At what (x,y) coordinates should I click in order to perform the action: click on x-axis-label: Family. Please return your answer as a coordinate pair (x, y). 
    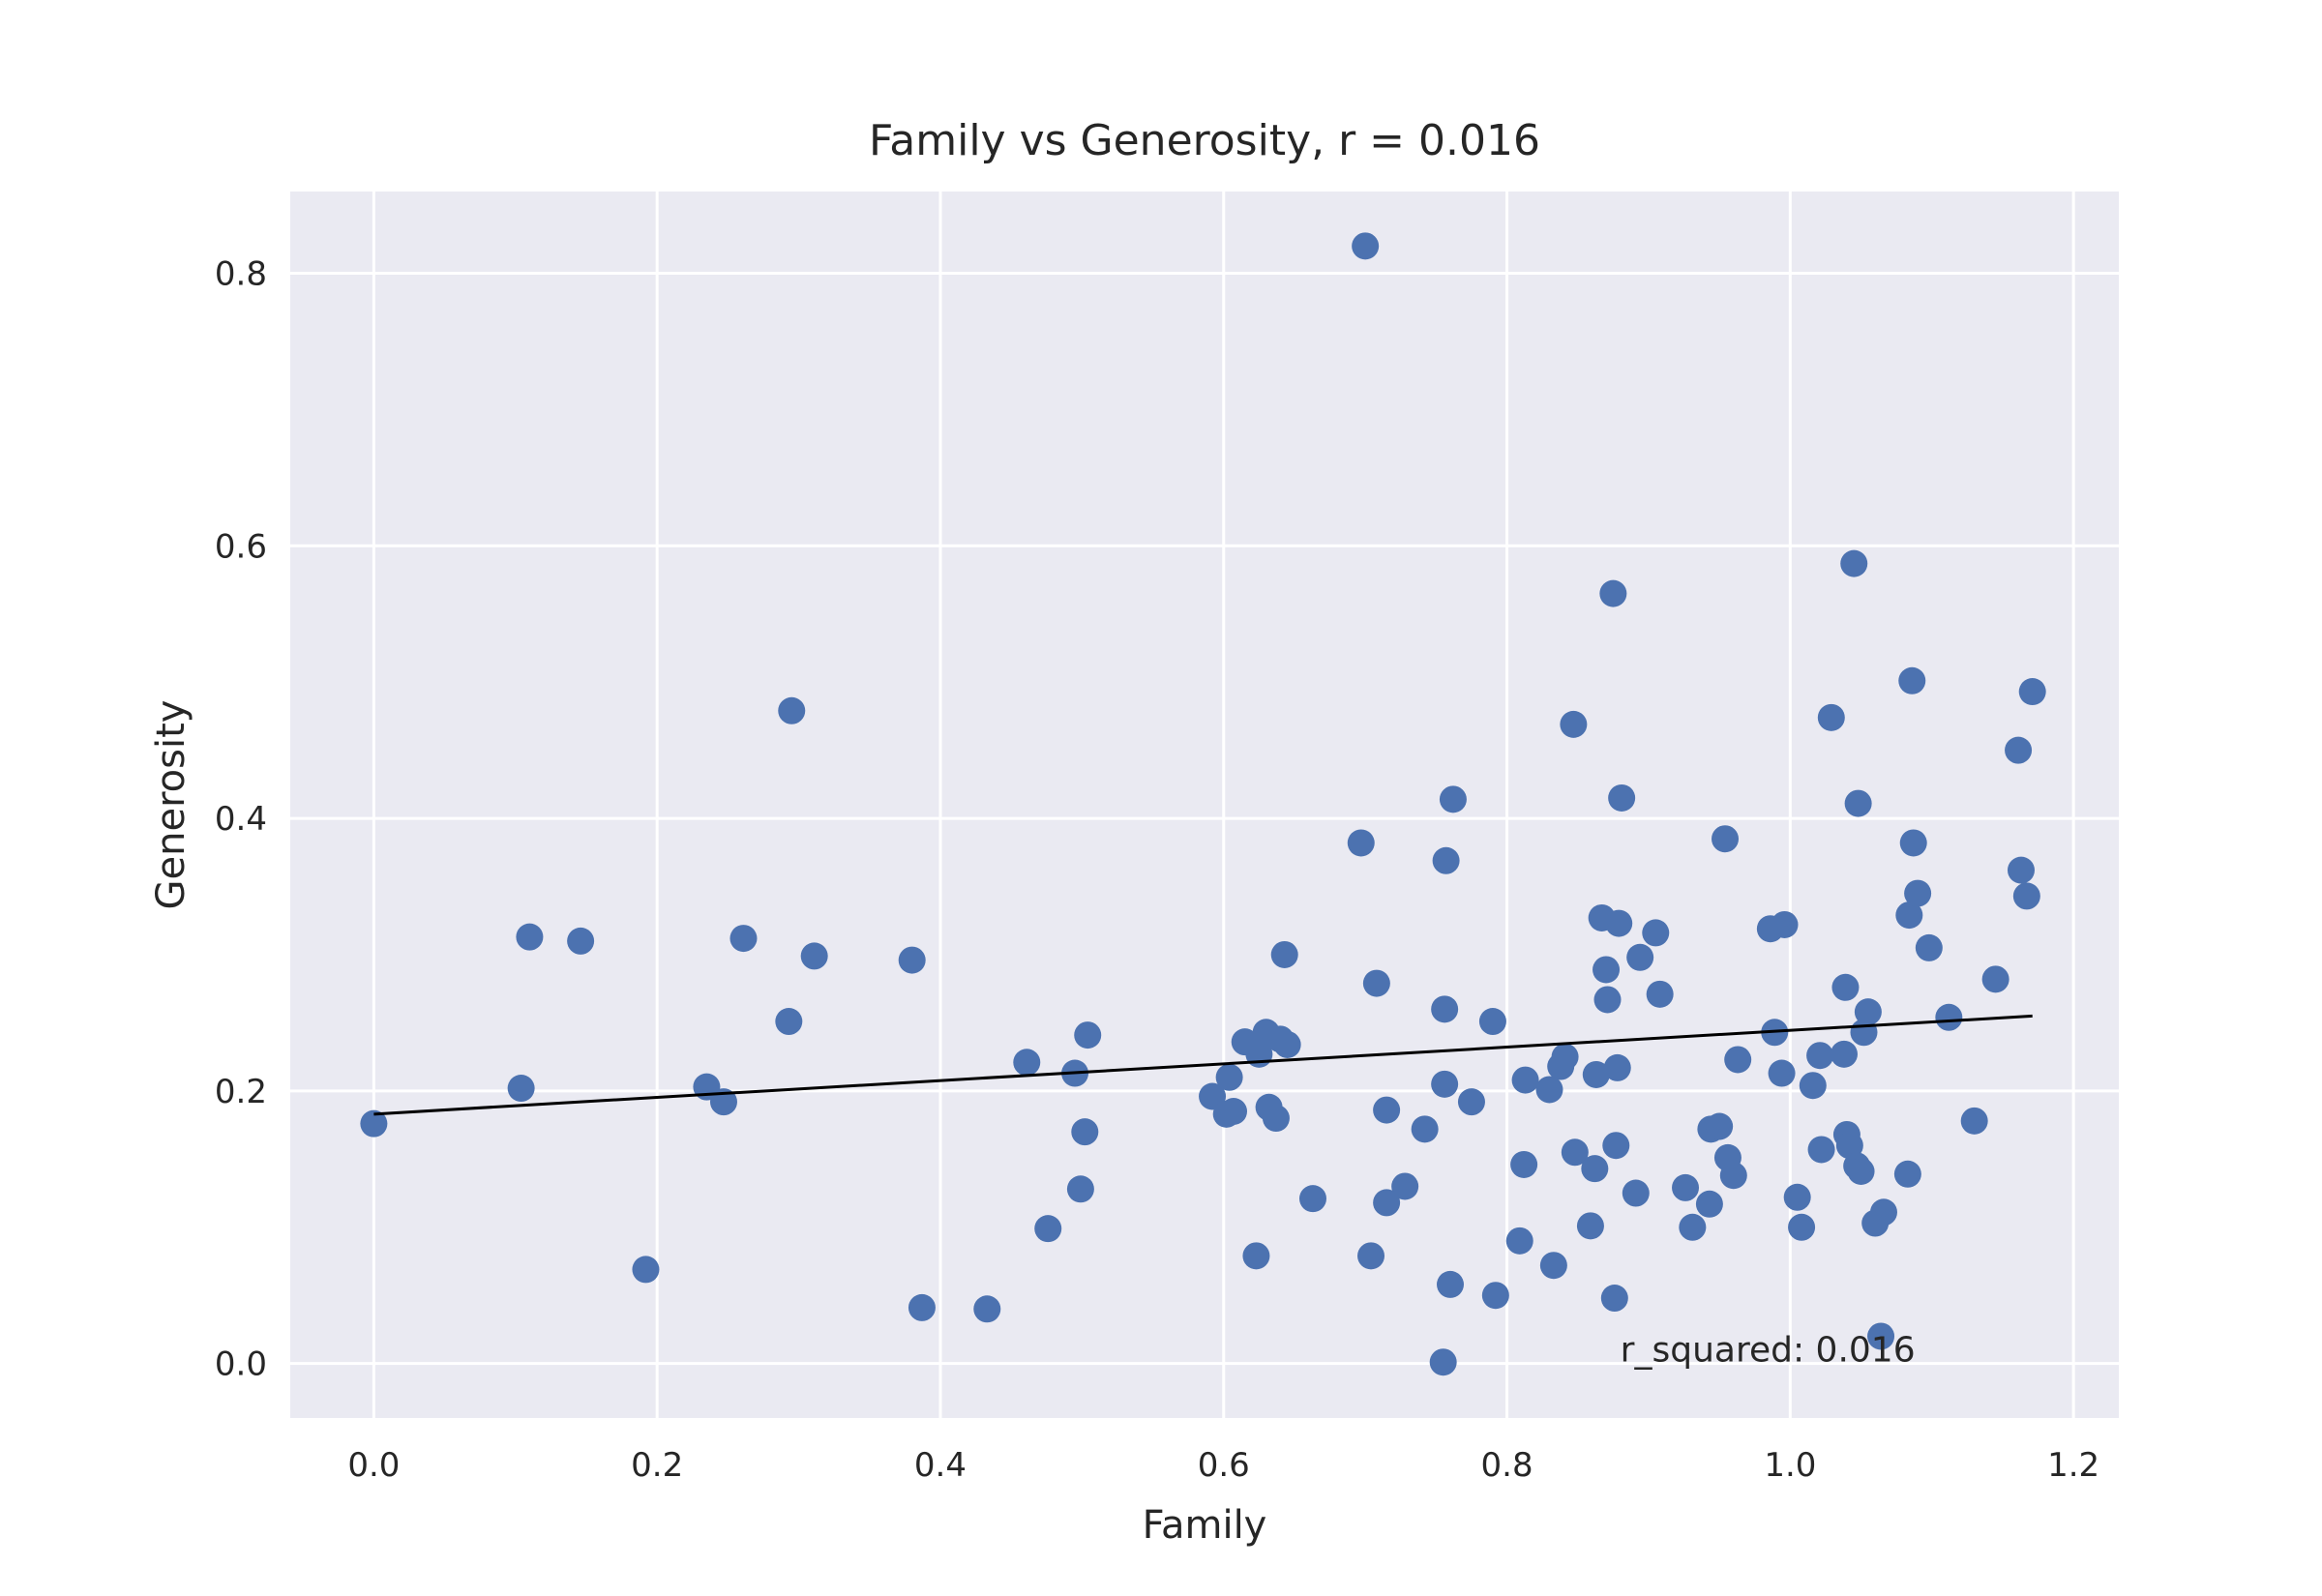
    Looking at the image, I should click on (1205, 1525).